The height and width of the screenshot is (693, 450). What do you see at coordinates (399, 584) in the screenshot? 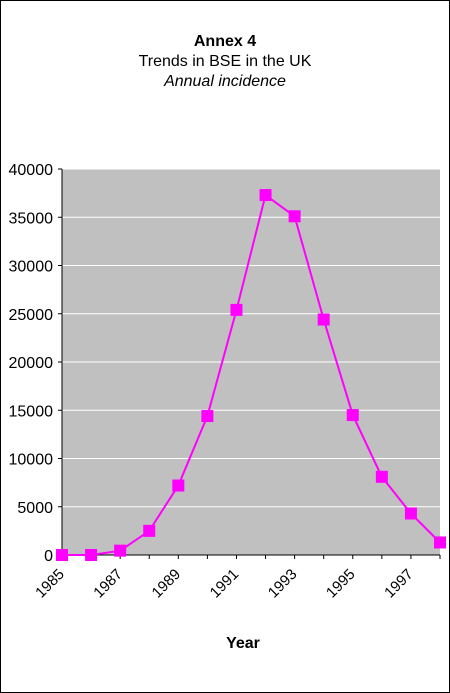
I see `x-tick-label: 1997` at bounding box center [399, 584].